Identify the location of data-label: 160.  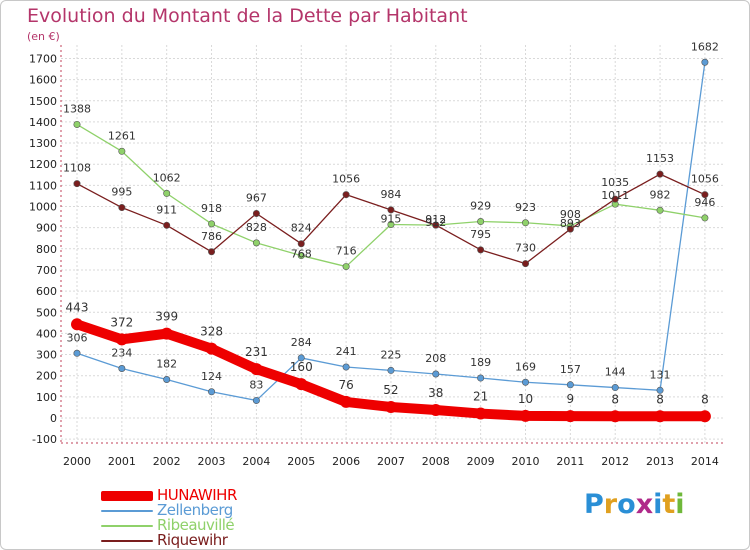
(301, 367).